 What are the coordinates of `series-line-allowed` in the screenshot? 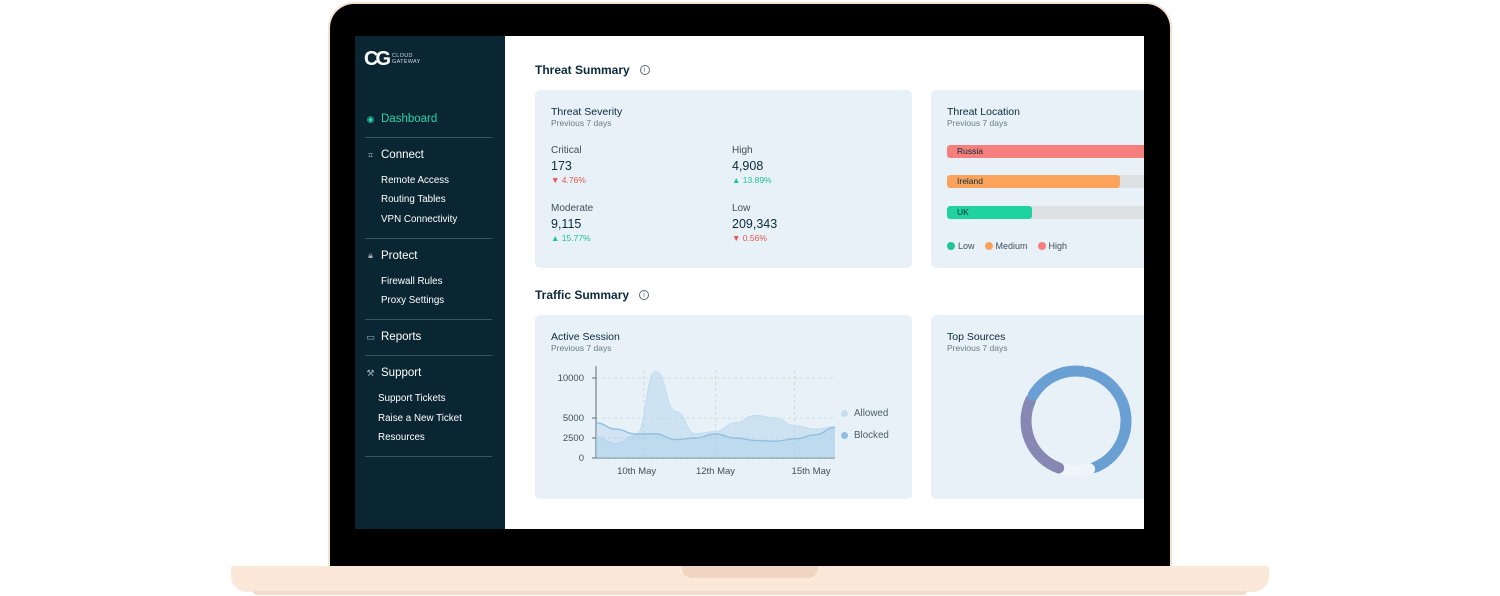 It's located at (715, 407).